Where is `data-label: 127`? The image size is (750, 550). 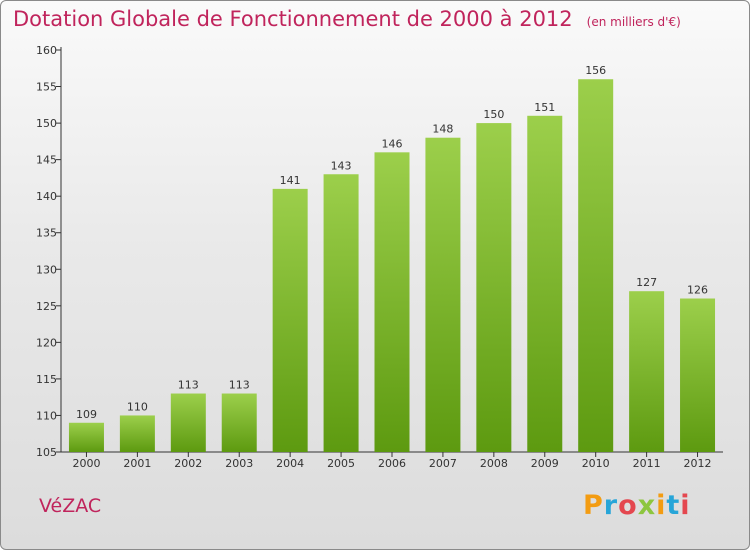 data-label: 127 is located at coordinates (646, 282).